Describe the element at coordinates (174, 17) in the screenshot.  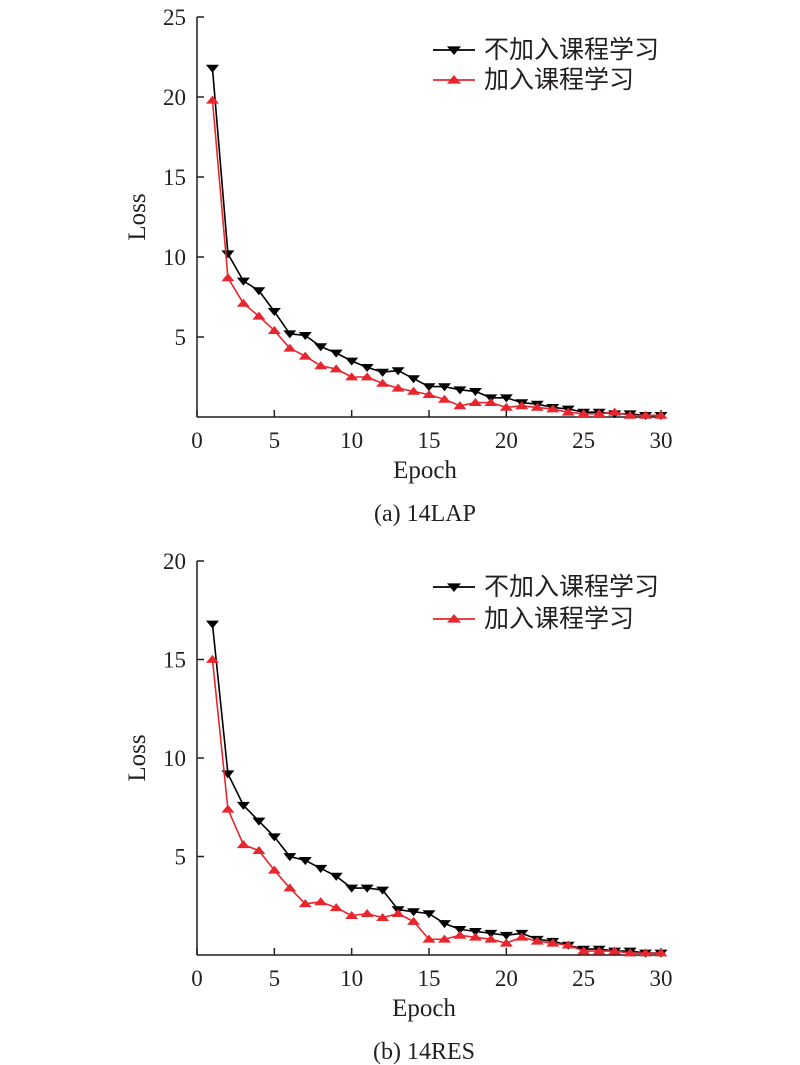
I see `y-tick-label: 25` at that location.